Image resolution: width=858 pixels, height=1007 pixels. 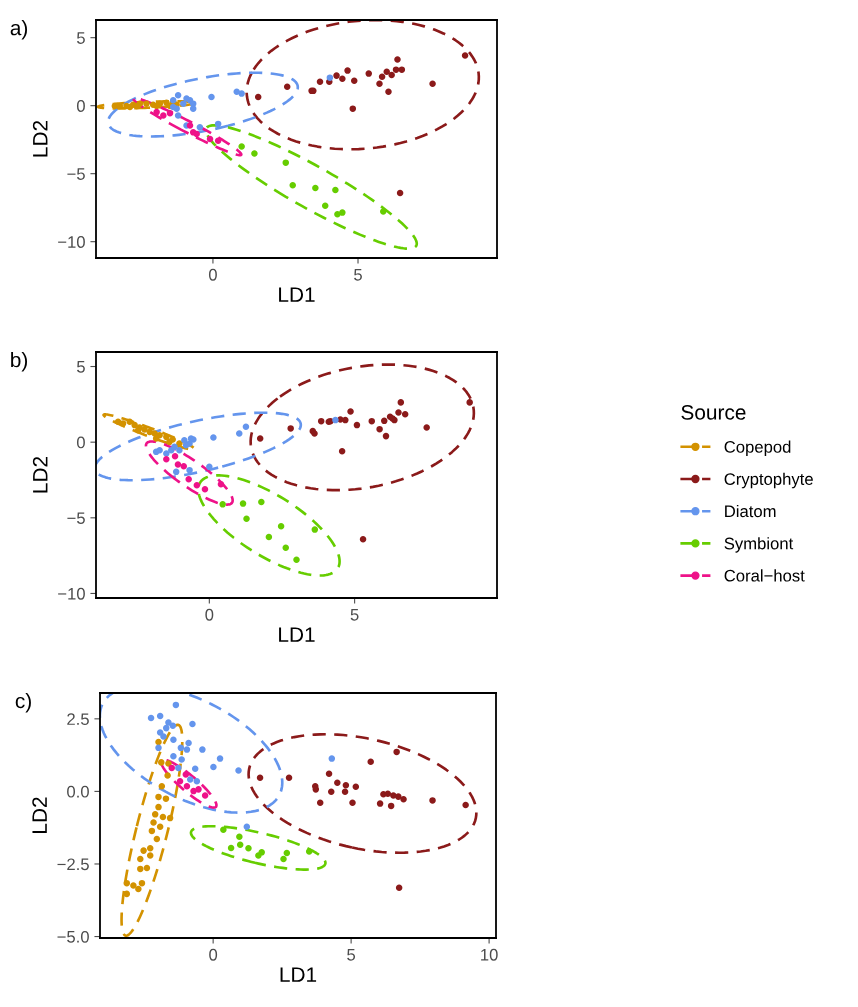 What do you see at coordinates (78, 719) in the screenshot?
I see `y-tick-label: 2.5` at bounding box center [78, 719].